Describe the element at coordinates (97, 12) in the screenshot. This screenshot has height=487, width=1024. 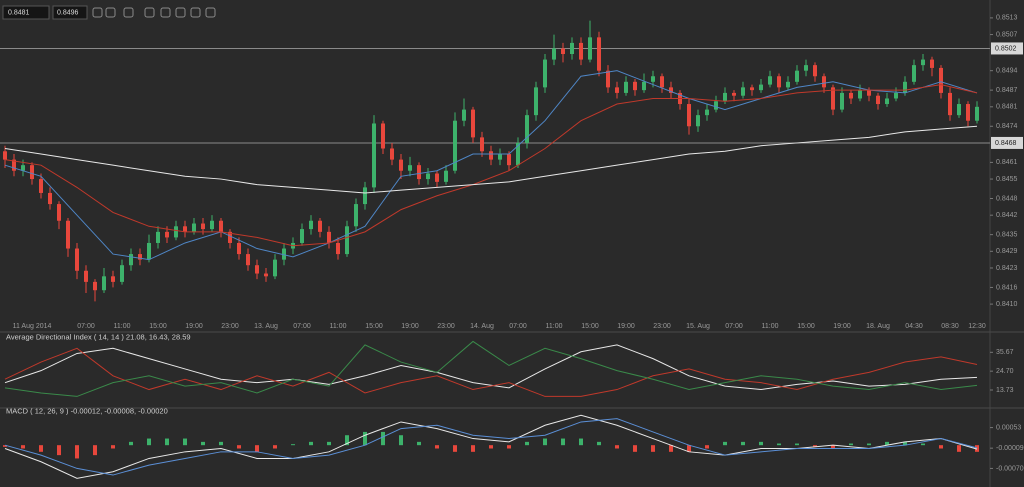
I see `zoom-out-button` at that location.